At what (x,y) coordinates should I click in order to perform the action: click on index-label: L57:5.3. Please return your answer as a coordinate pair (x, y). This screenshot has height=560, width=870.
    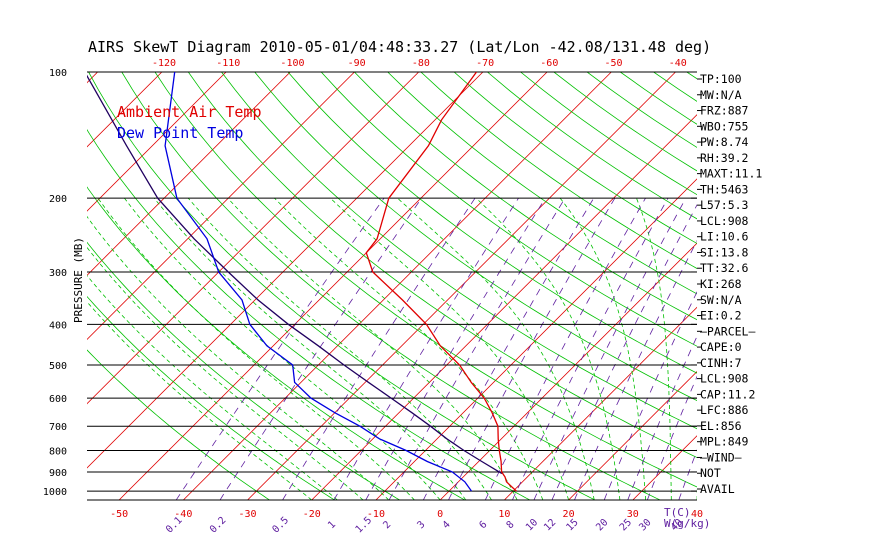
    Looking at the image, I should click on (724, 205).